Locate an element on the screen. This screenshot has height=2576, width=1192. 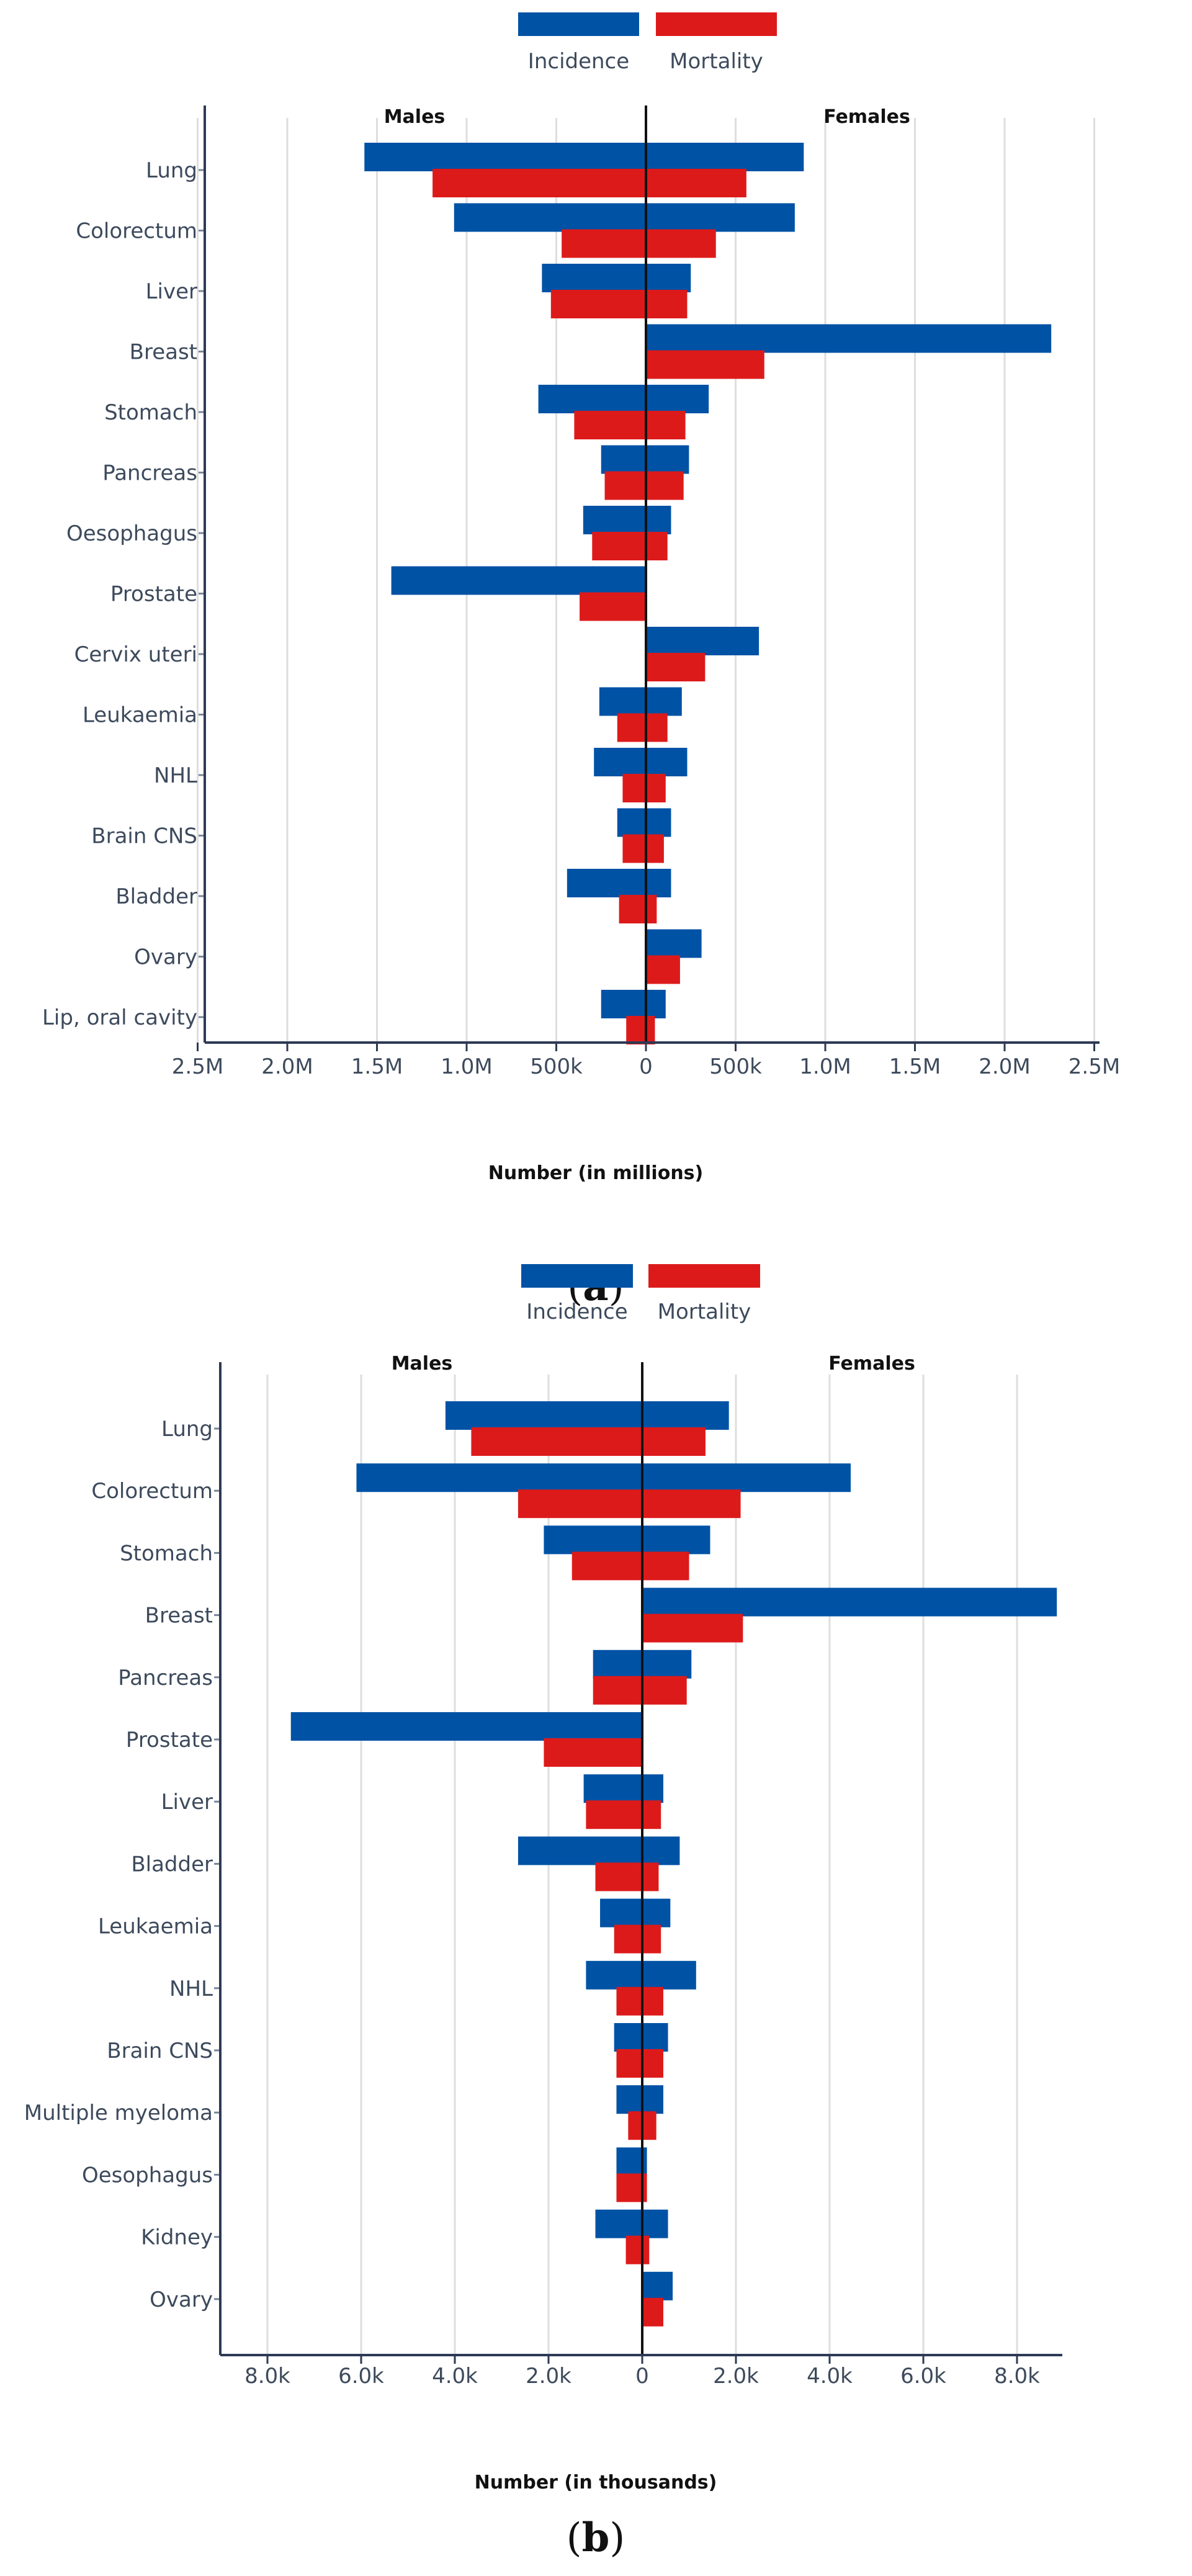
caption-letter: b is located at coordinates (596, 2538).